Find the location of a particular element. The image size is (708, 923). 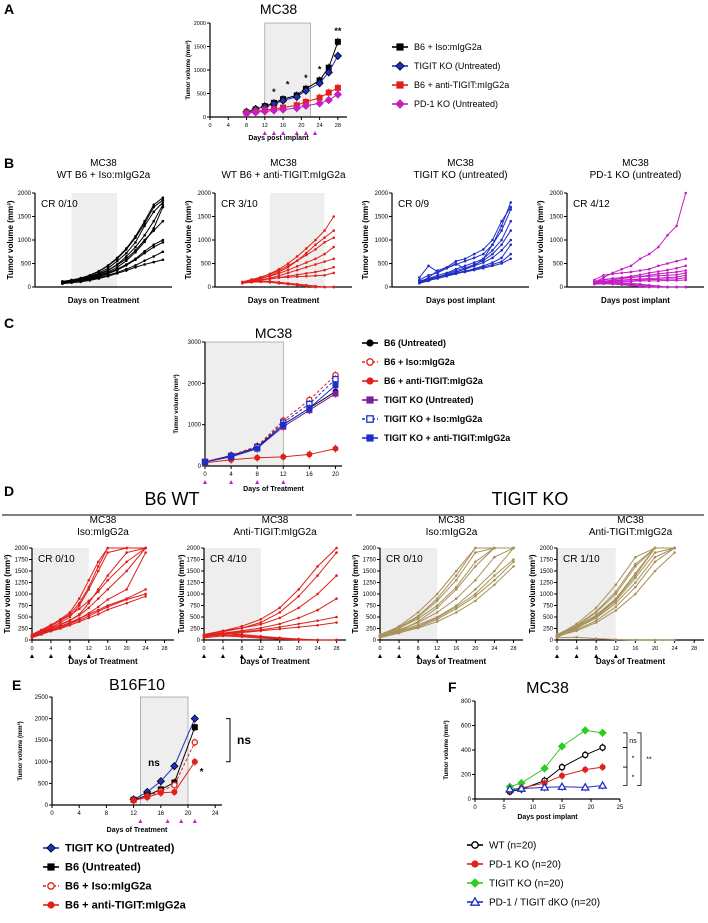

legend-entry: WT (n=20) is located at coordinates (512, 845).